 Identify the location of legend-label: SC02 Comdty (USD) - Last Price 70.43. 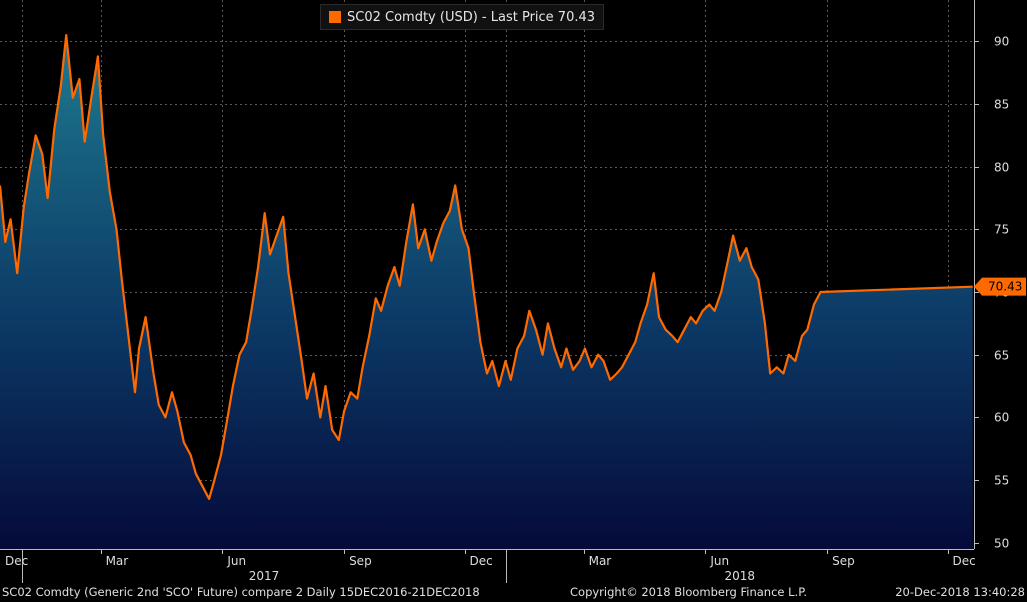
(471, 17).